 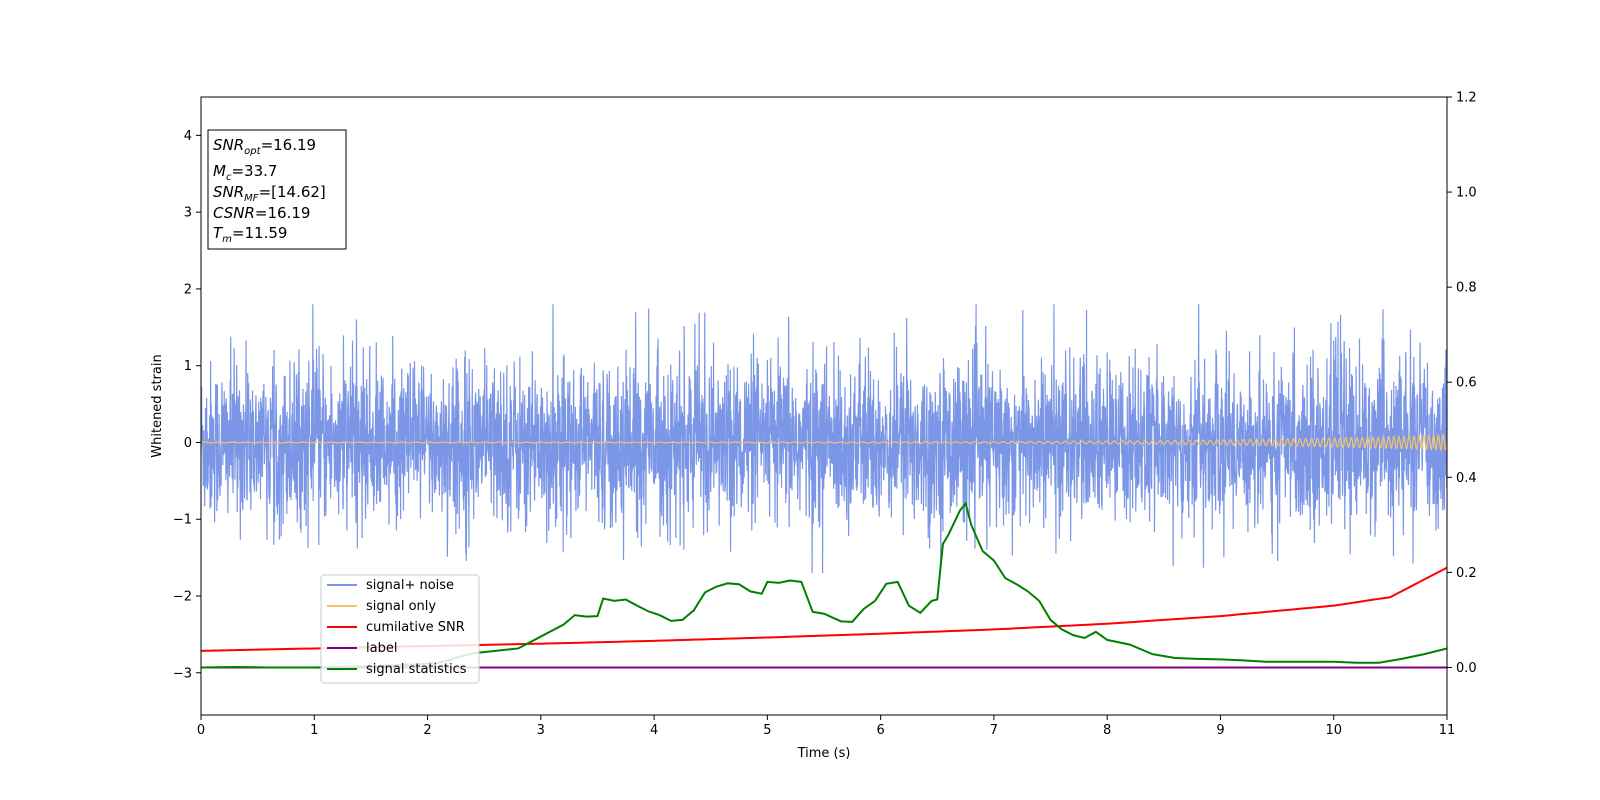 I want to click on x-tick-label: 2, so click(x=427, y=730).